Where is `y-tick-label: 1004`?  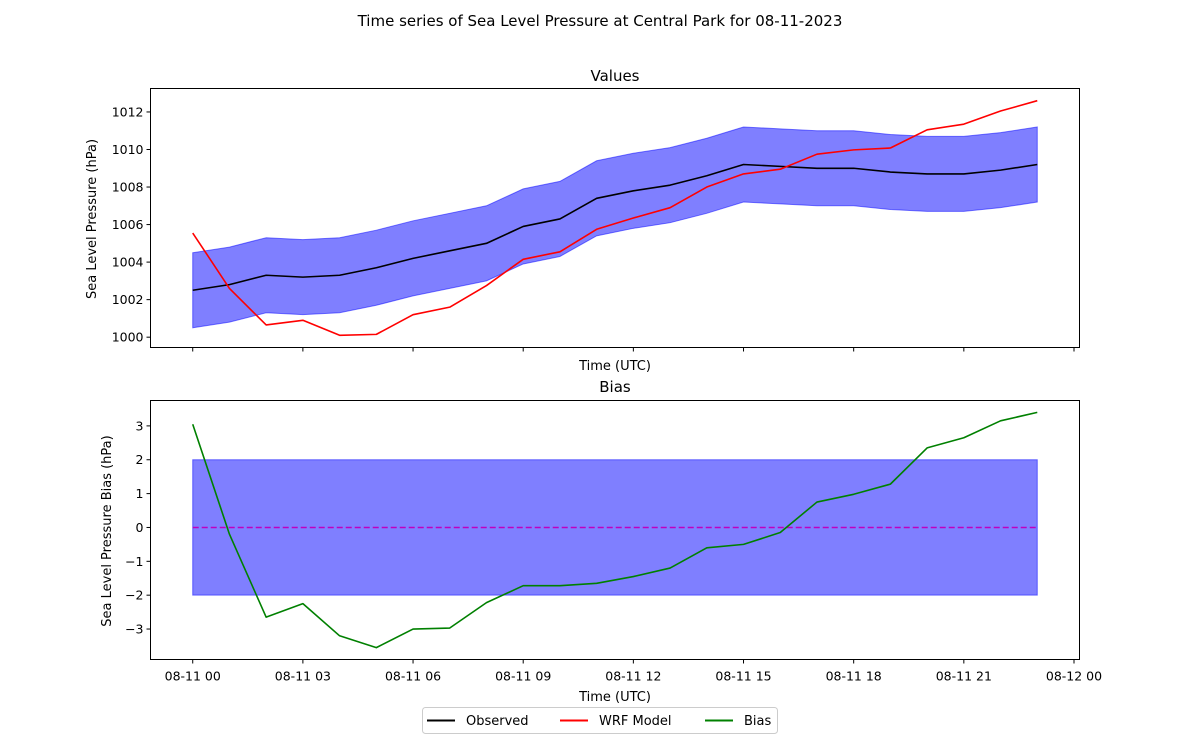 y-tick-label: 1004 is located at coordinates (128, 262).